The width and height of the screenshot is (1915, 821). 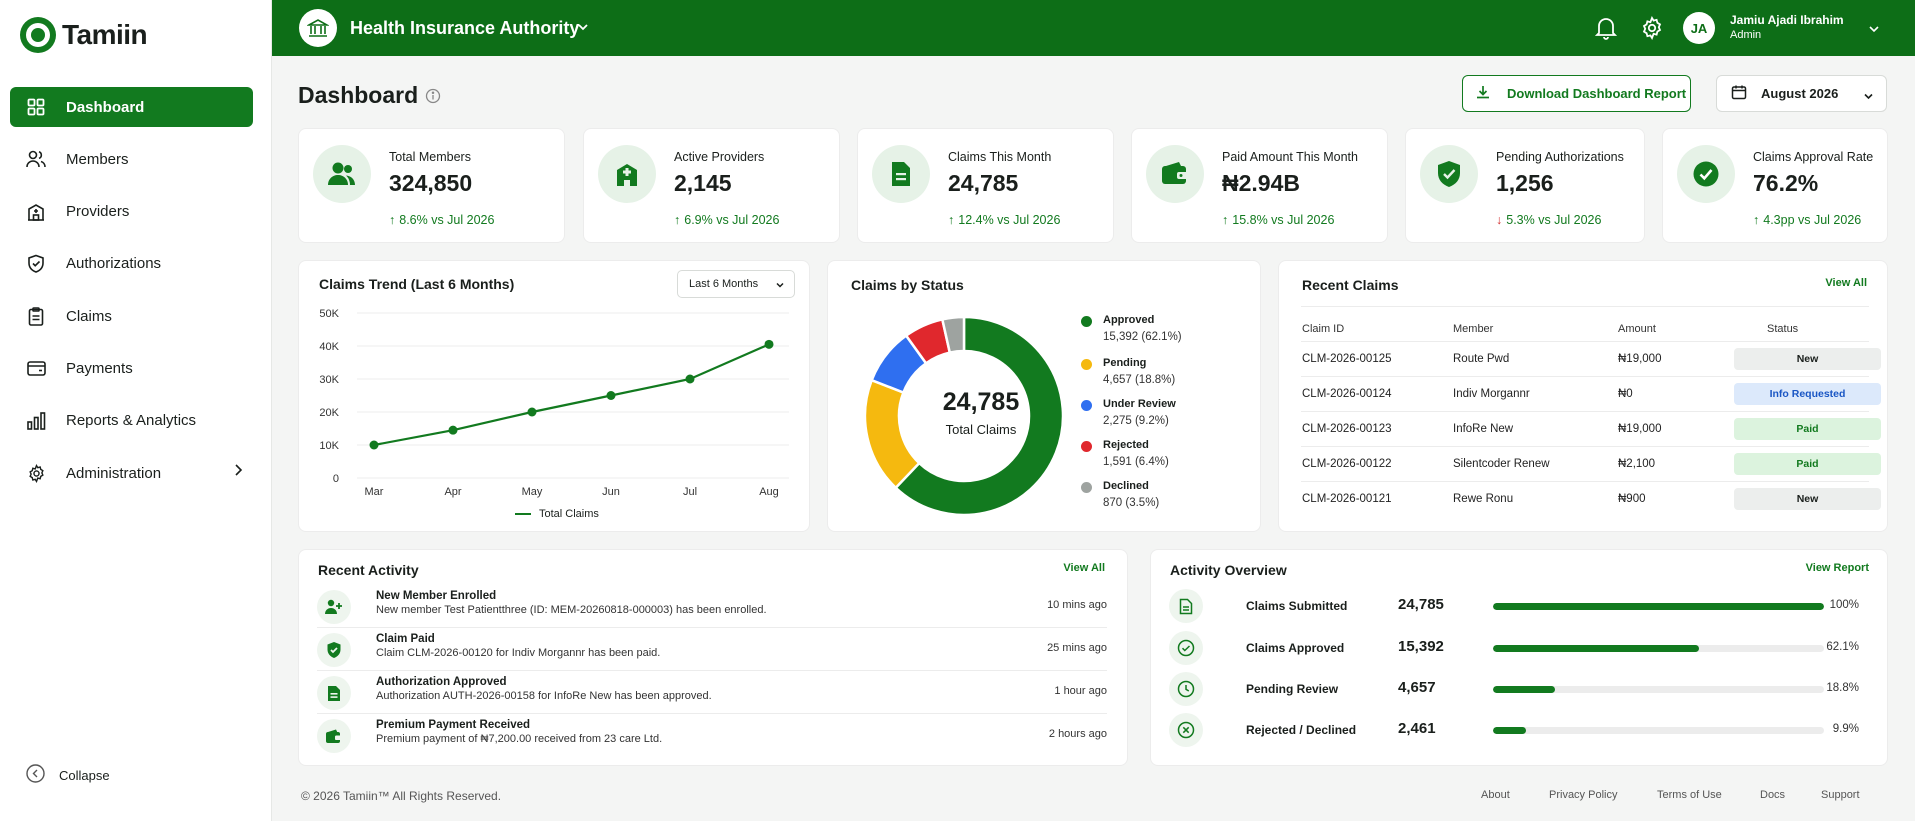 What do you see at coordinates (1840, 795) in the screenshot?
I see `footer-link-support: Support` at bounding box center [1840, 795].